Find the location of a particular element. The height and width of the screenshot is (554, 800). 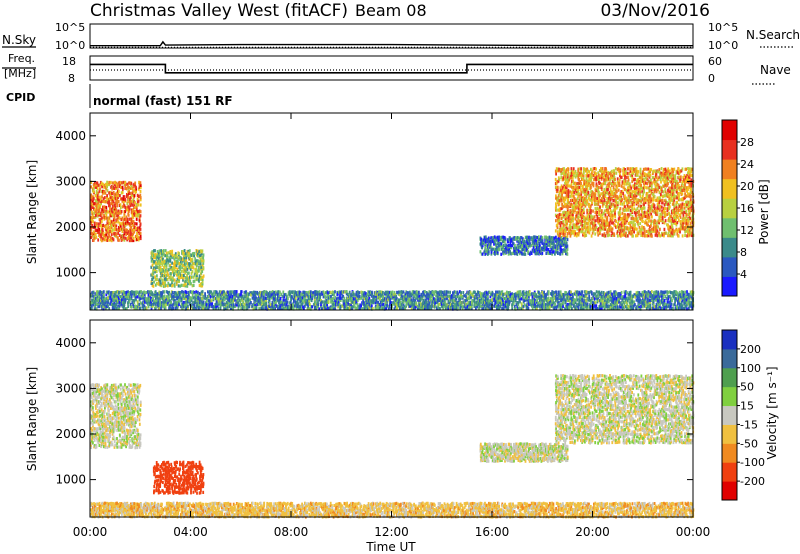

cpid-text: normal (fast) 151 RF is located at coordinates (163, 101).